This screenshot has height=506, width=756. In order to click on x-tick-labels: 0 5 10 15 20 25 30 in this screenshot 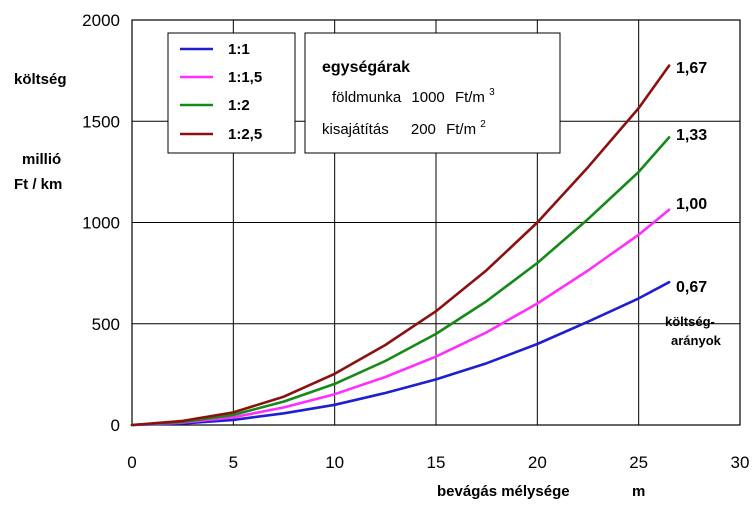, I will do `click(438, 462)`.